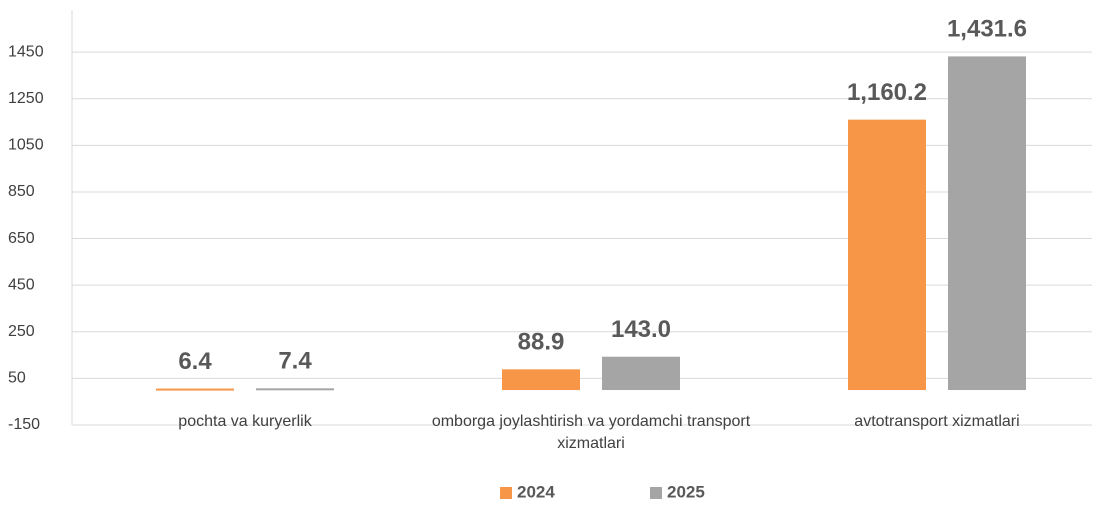  Describe the element at coordinates (536, 491) in the screenshot. I see `legend-label: 2024` at that location.